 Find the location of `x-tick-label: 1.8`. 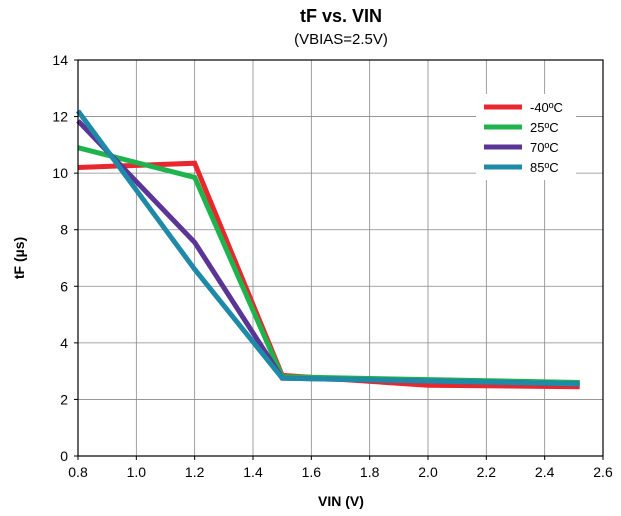

x-tick-label: 1.8 is located at coordinates (370, 472).